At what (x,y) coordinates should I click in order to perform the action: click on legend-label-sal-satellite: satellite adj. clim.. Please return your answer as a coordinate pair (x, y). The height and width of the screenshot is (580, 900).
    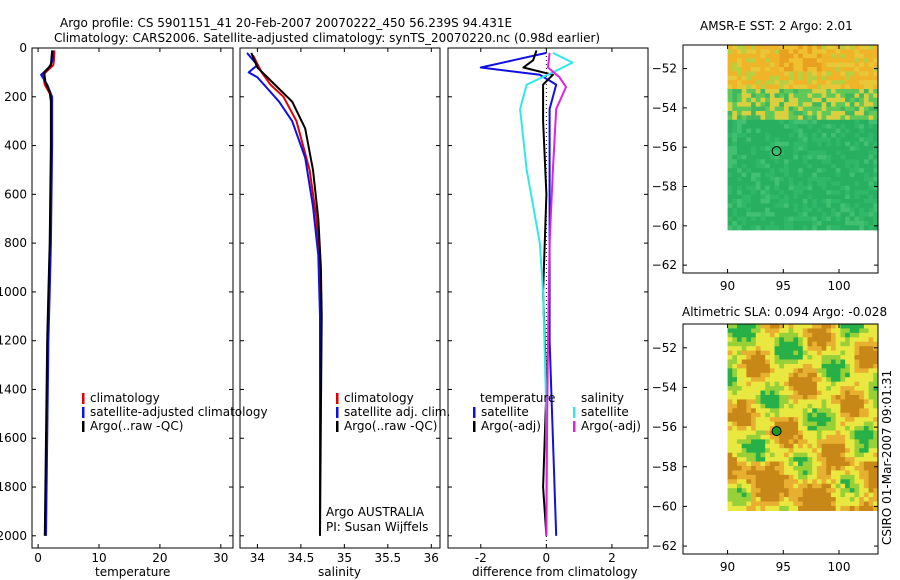
    Looking at the image, I should click on (397, 412).